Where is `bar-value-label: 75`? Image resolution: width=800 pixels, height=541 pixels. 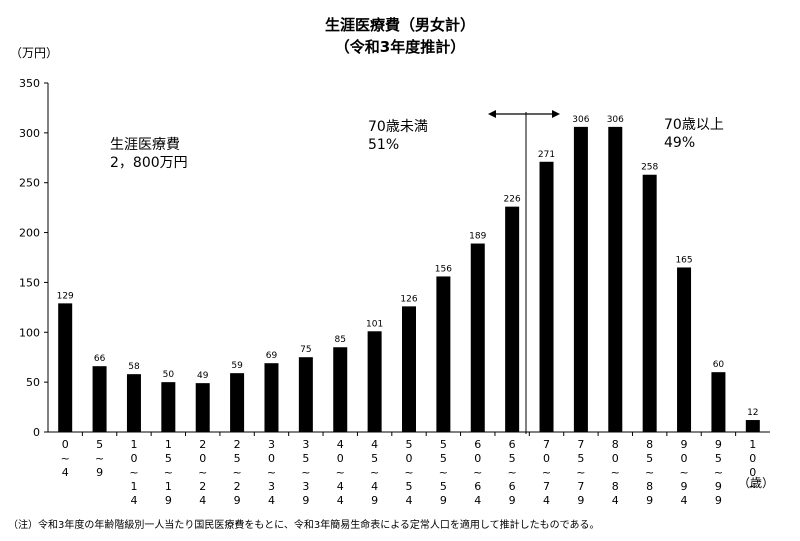 bar-value-label: 75 is located at coordinates (305, 350).